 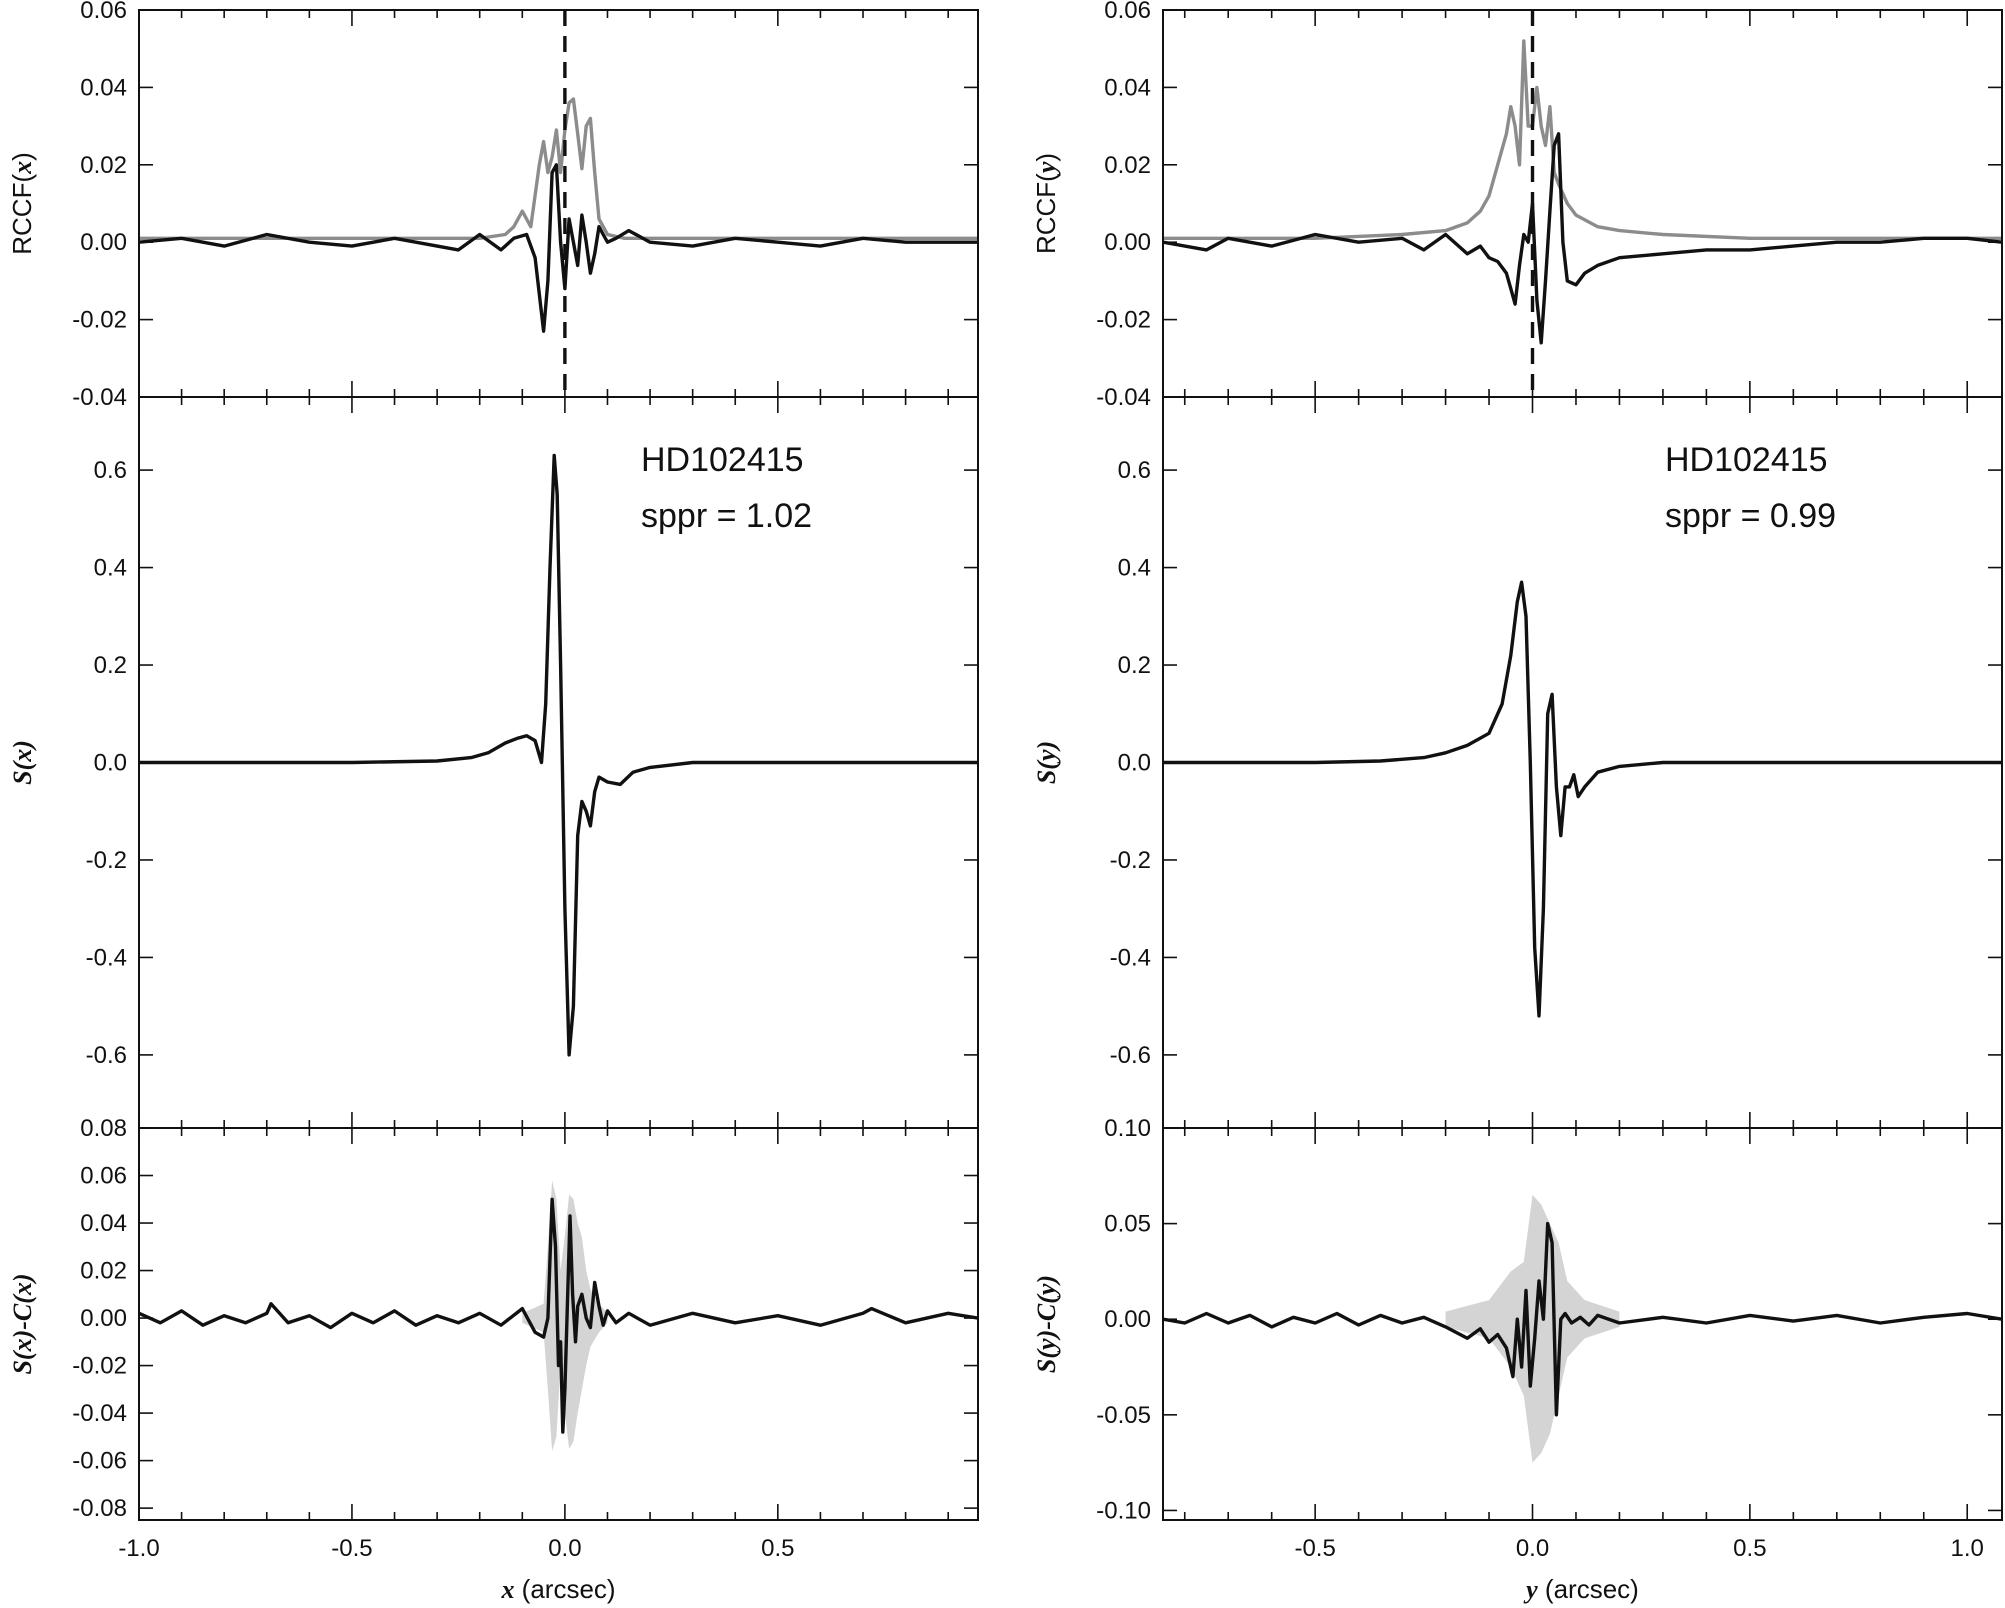 I want to click on x-axis-title: x (arcsec), so click(x=557, y=1589).